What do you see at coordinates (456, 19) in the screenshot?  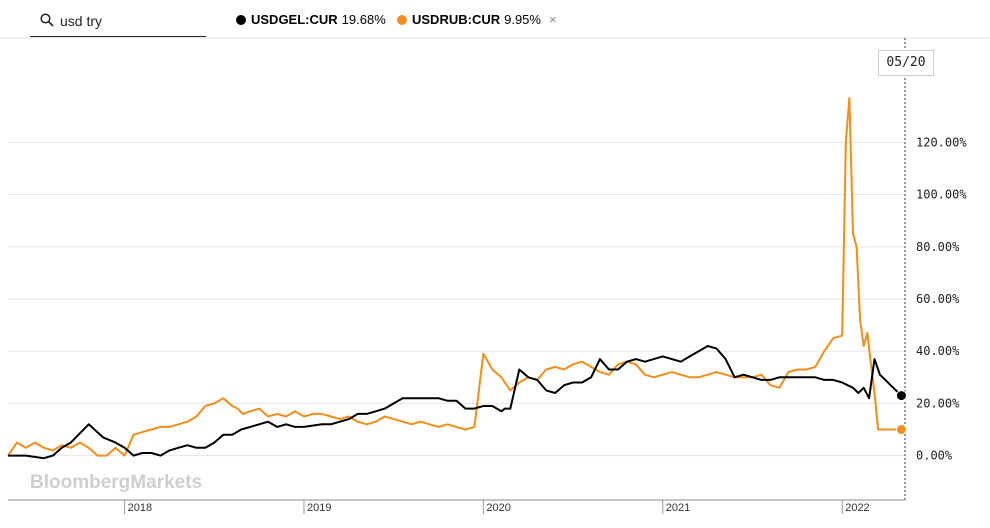 I see `legend-ticker-usdrub: USDRUB:CUR` at bounding box center [456, 19].